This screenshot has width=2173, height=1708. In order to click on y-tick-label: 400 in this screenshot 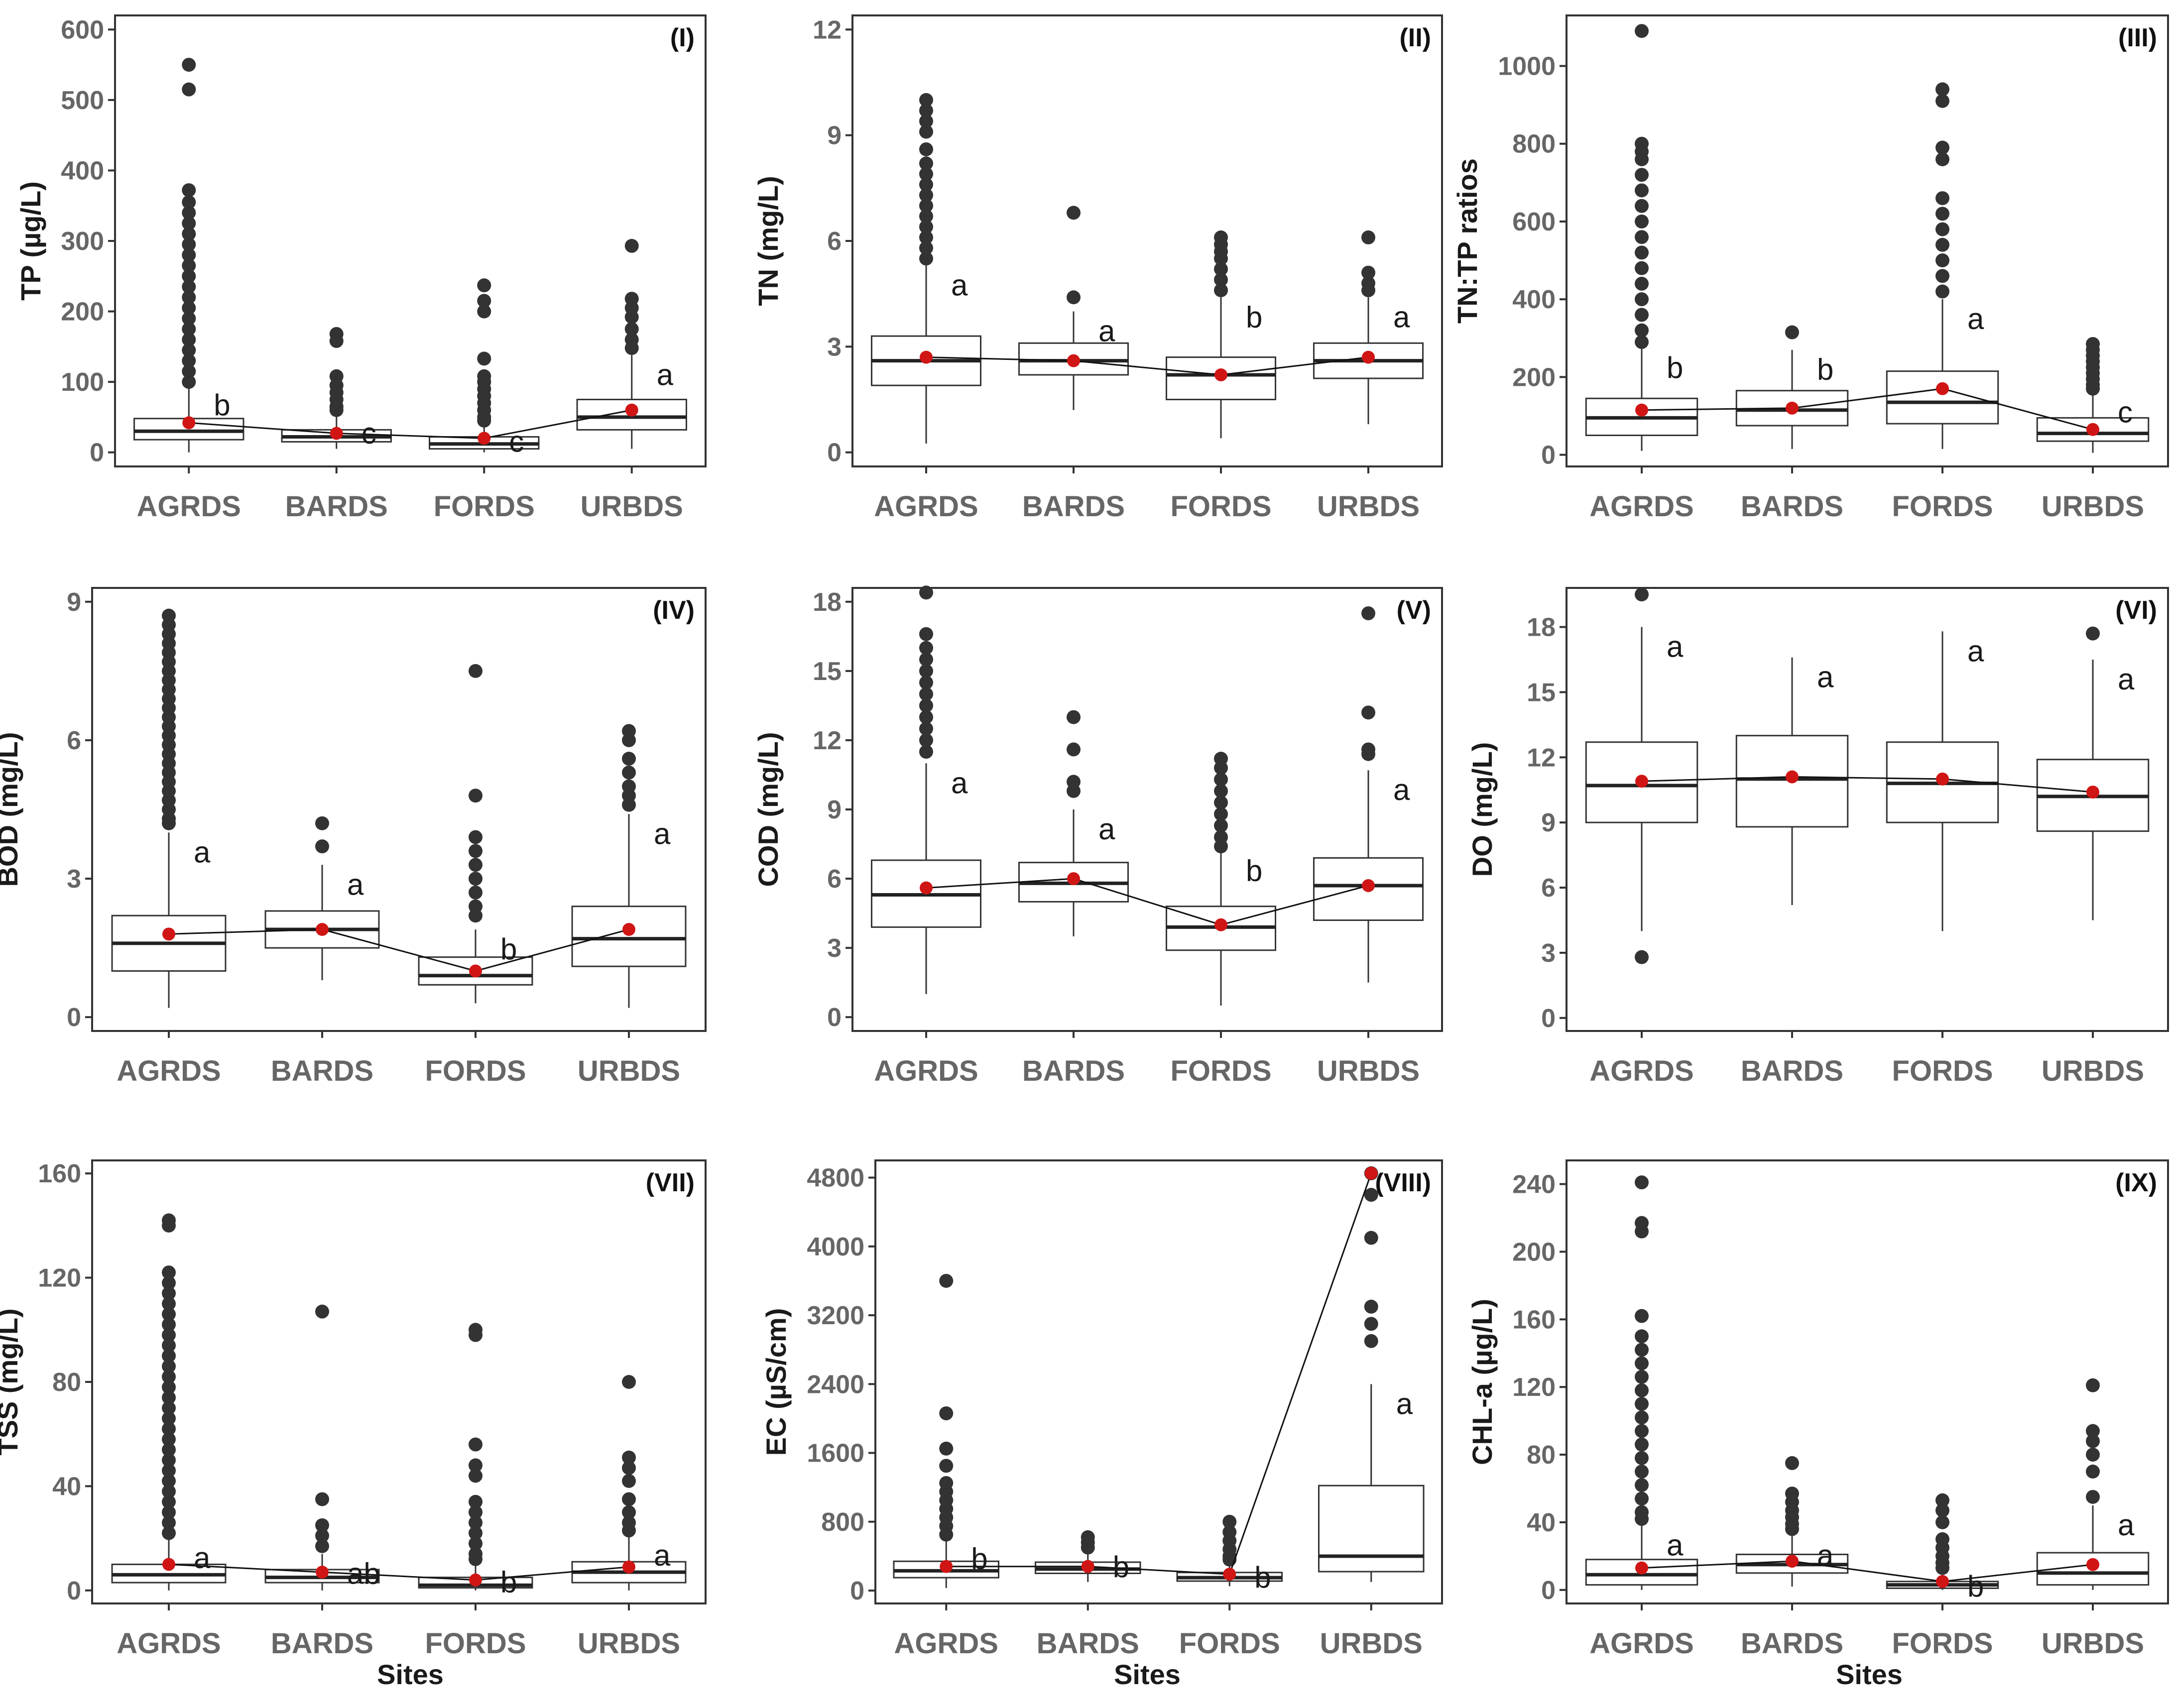, I will do `click(1534, 299)`.